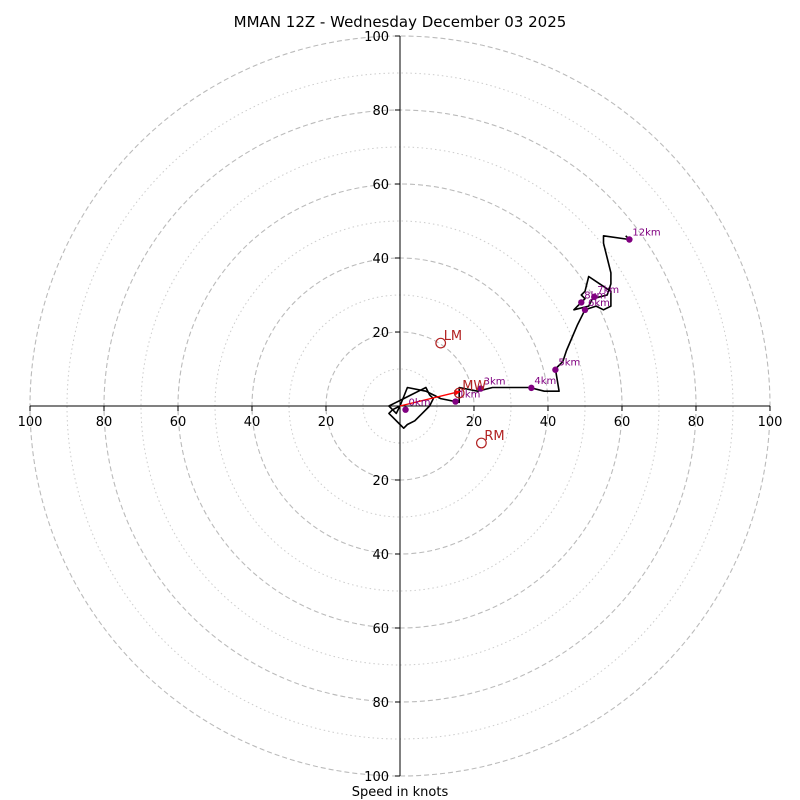 This screenshot has height=800, width=800. What do you see at coordinates (481, 443) in the screenshot?
I see `storm-motion-marker-rm` at bounding box center [481, 443].